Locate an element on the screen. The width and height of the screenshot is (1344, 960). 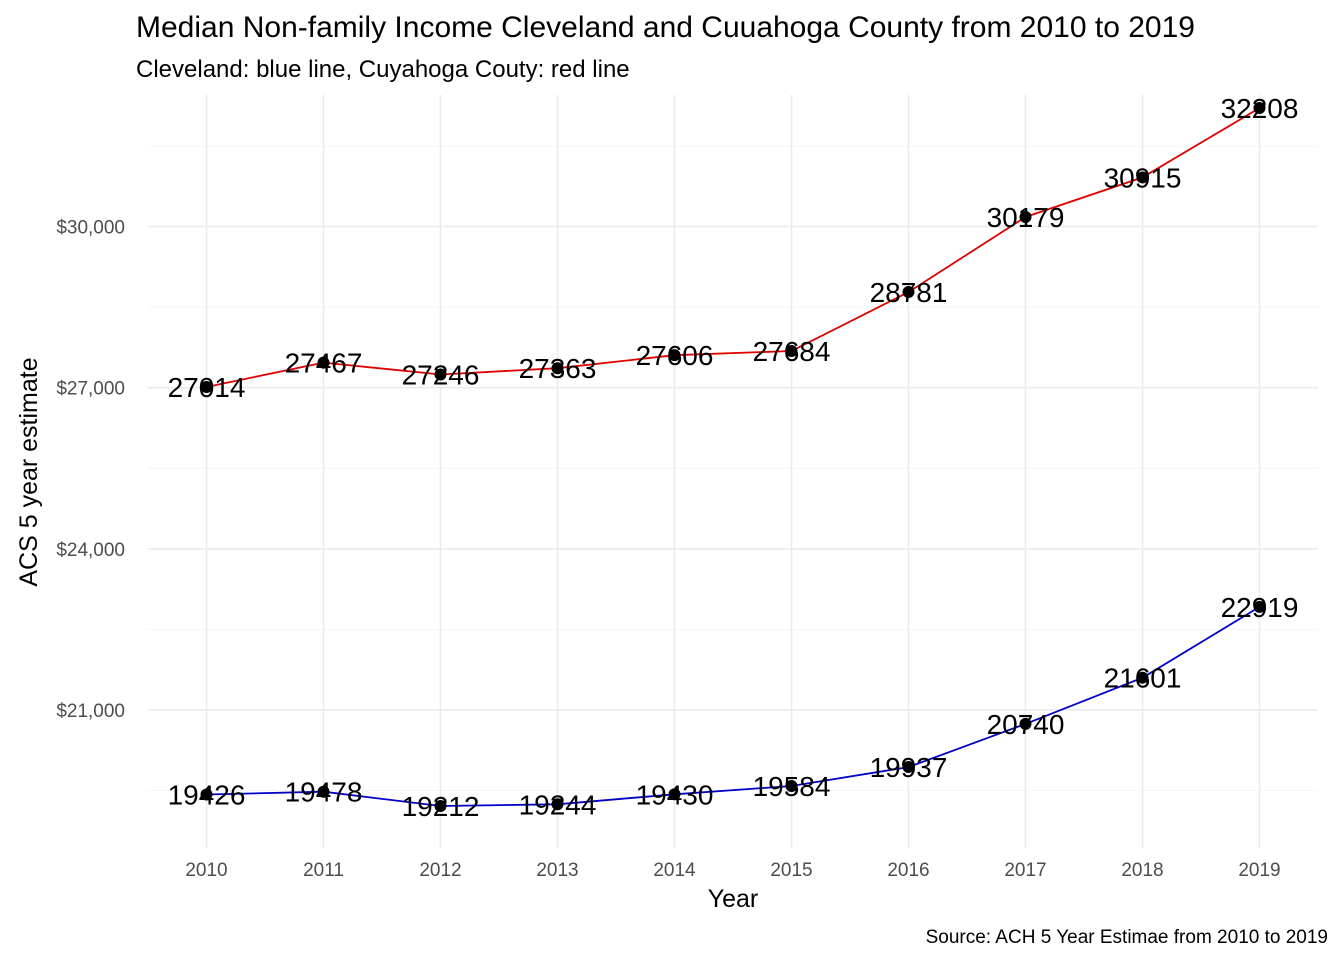
data-label: 27684 is located at coordinates (792, 351).